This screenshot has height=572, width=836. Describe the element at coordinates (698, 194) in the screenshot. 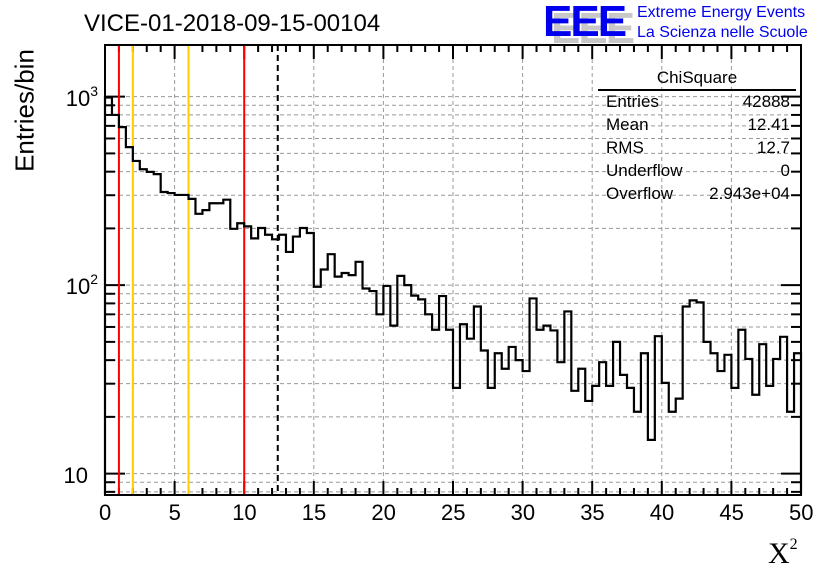

I see `stats-row-overflow: Overflow 2.943e+04` at that location.